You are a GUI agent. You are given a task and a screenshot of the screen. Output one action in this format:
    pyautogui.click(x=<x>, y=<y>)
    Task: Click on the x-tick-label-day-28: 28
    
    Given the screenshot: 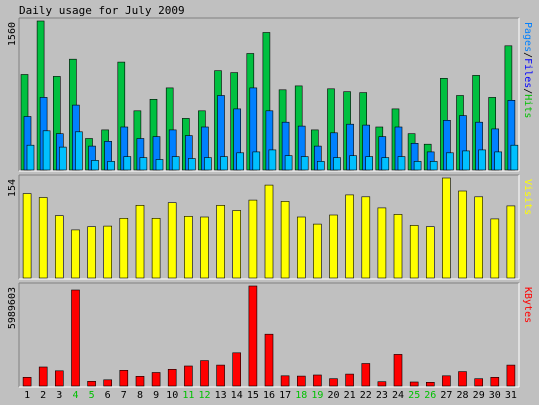 What is the action you would take?
    pyautogui.click(x=462, y=395)
    